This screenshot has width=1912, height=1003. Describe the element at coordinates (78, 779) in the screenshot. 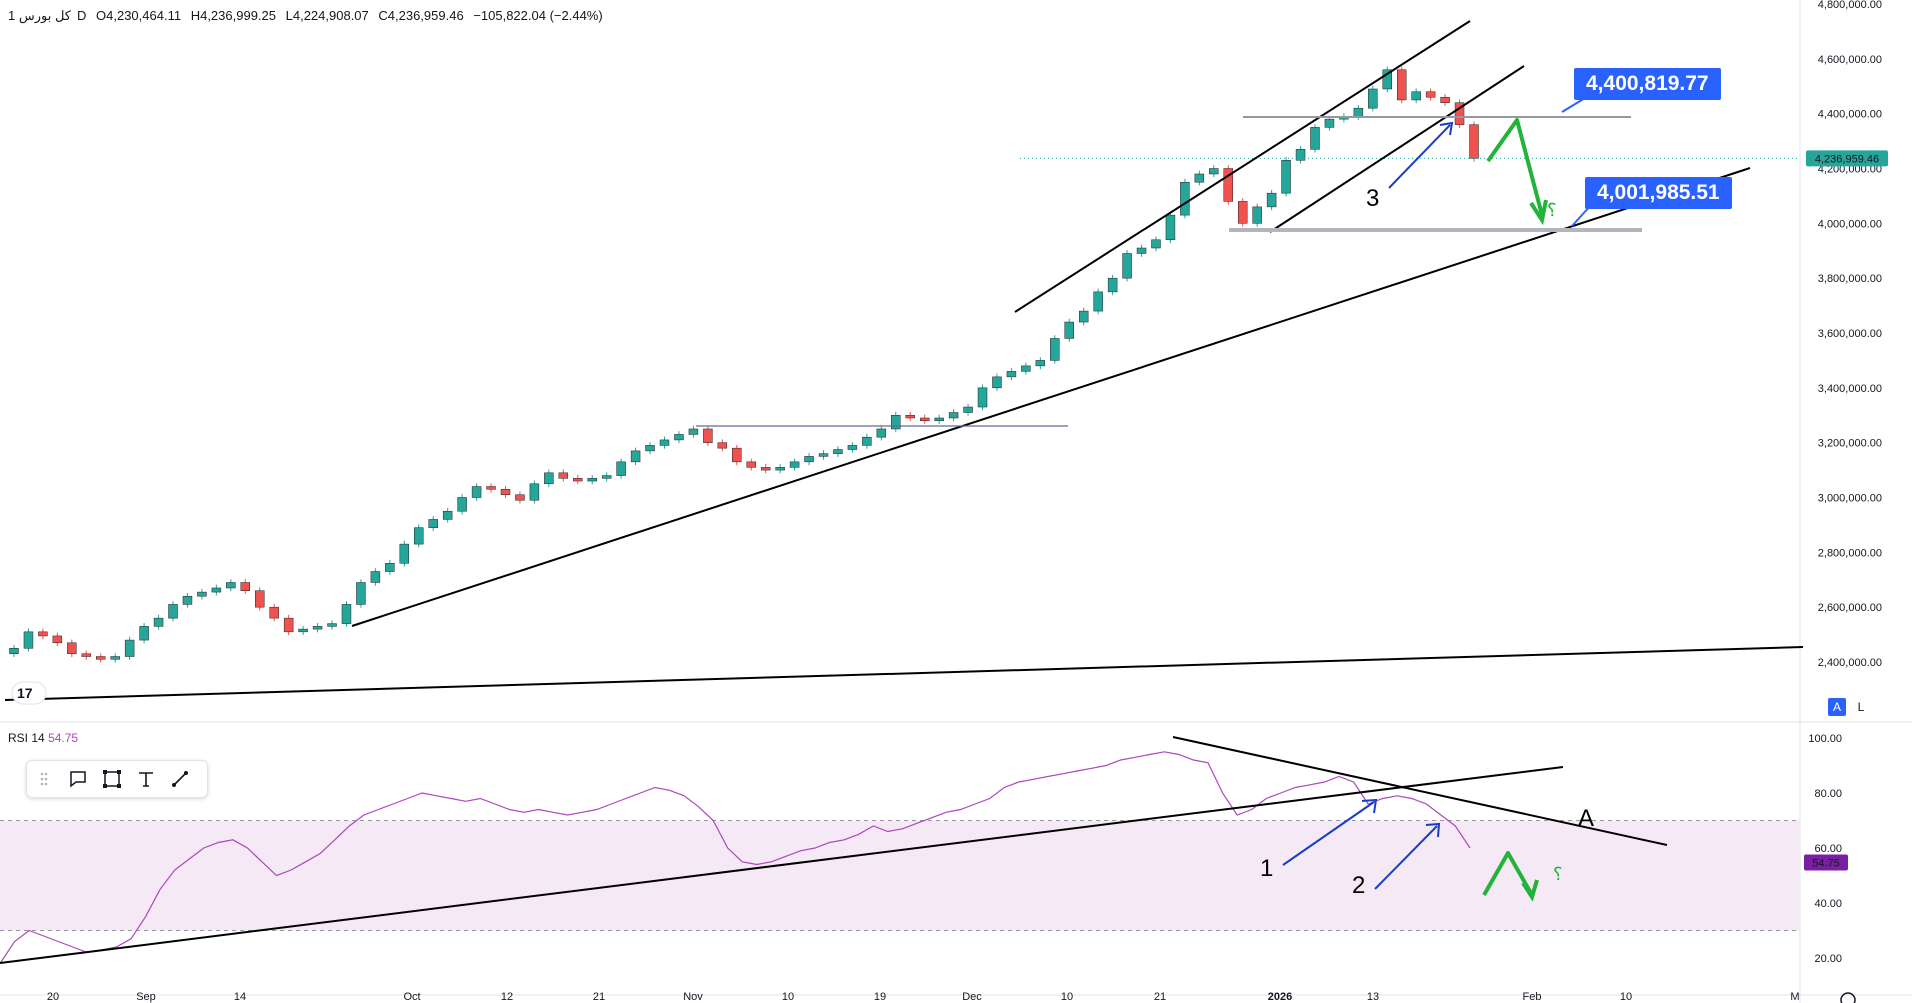

I see `callout-icon` at that location.